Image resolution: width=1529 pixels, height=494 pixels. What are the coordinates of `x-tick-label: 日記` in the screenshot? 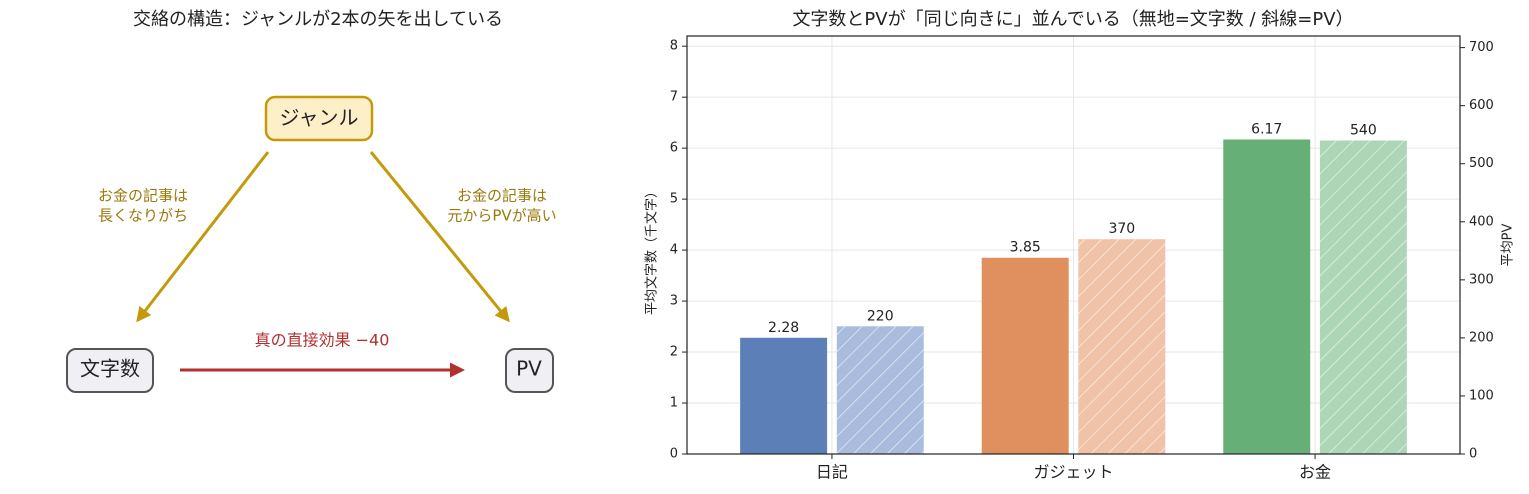 It's located at (832, 472).